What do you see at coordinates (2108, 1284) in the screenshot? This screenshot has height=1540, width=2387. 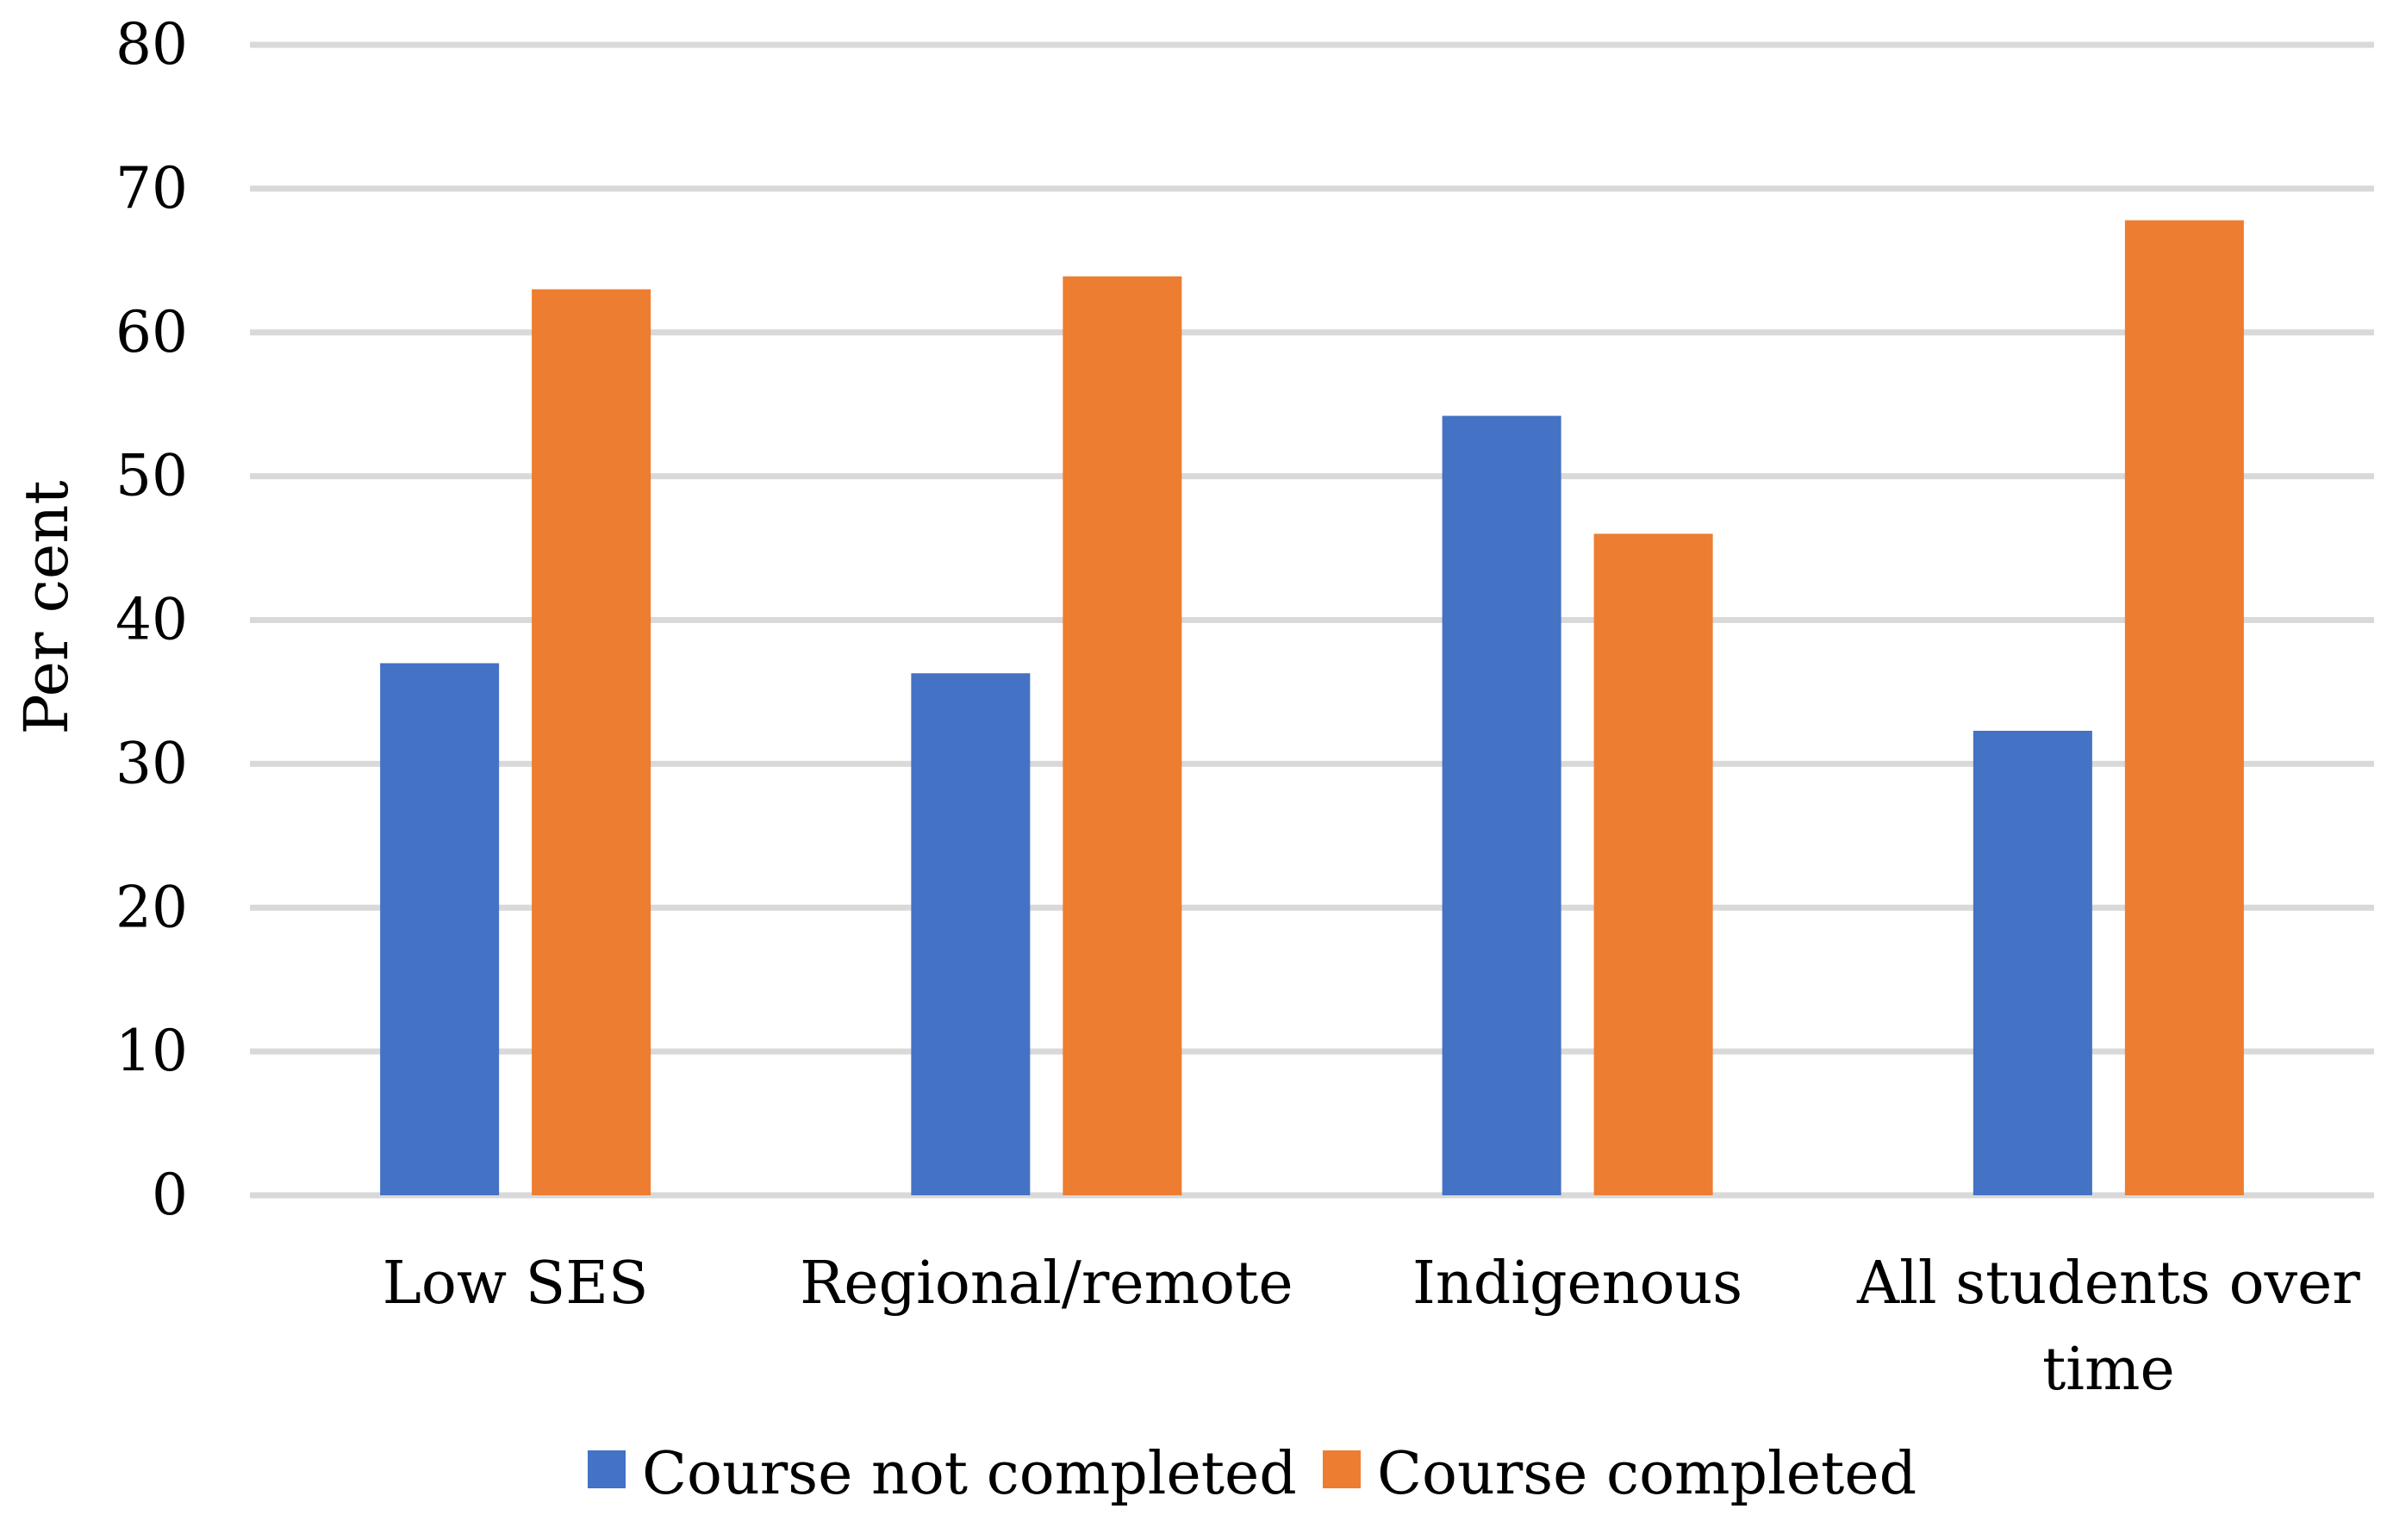 I see `x-category-label-3-line-0: All students over` at bounding box center [2108, 1284].